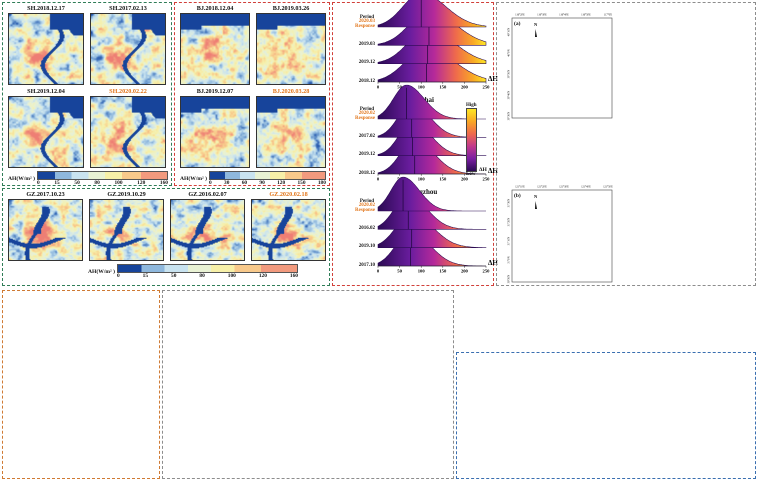 The width and height of the screenshot is (758, 481). I want to click on map-y-tick: 39°30'N, so click(509, 116).